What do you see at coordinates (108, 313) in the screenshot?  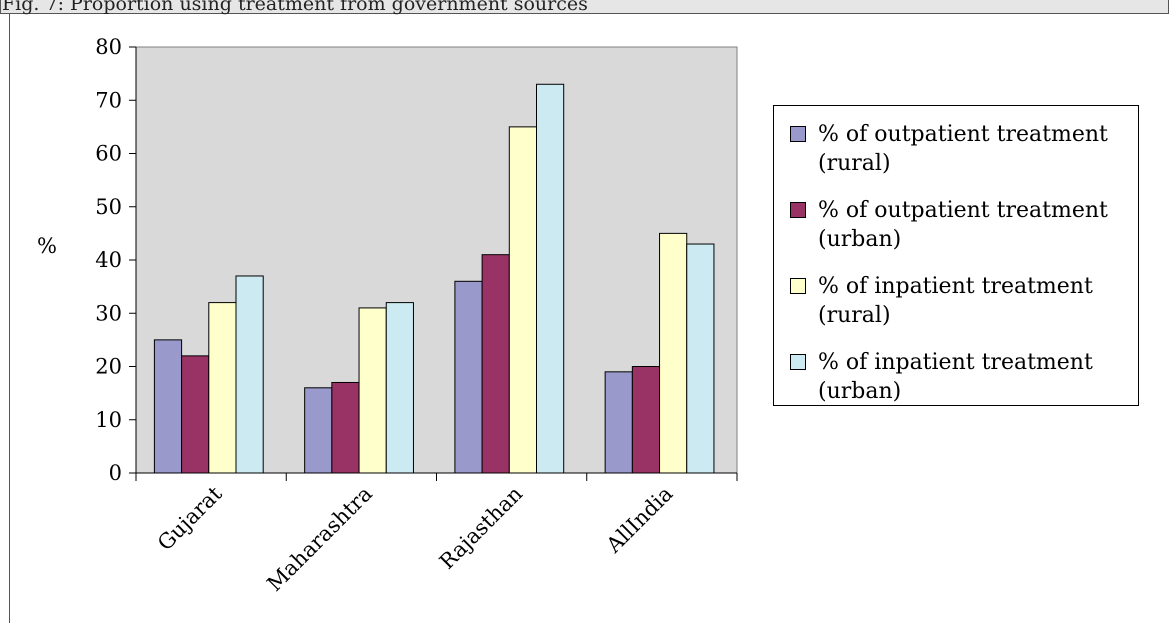 I see `y-tick-label: 30` at bounding box center [108, 313].